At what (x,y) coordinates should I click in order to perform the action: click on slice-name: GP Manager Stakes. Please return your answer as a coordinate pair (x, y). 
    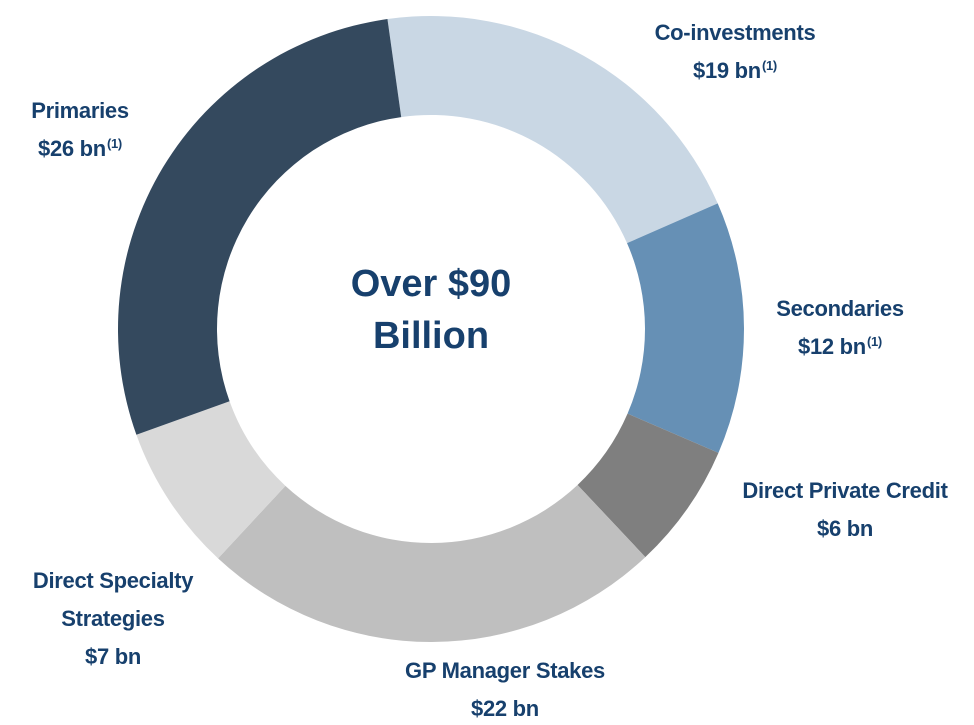
    Looking at the image, I should click on (505, 670).